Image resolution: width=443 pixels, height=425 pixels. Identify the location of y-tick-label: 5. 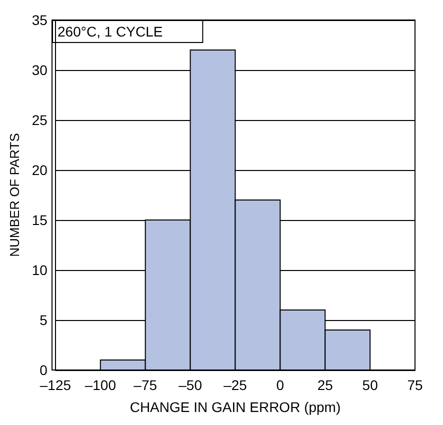
(44, 320).